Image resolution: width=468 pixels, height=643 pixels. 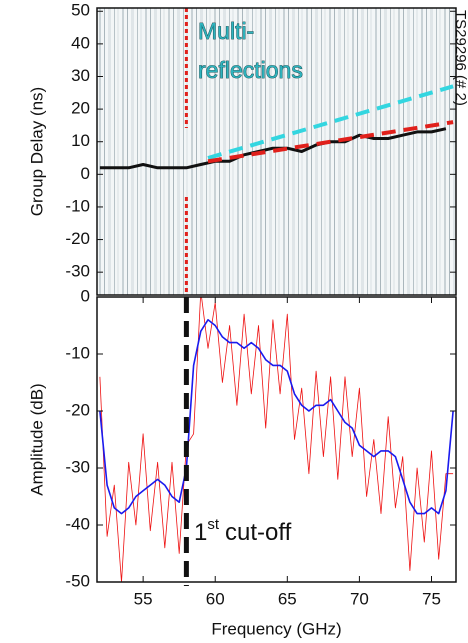 What do you see at coordinates (80, 42) in the screenshot?
I see `y-tick-label: 40` at bounding box center [80, 42].